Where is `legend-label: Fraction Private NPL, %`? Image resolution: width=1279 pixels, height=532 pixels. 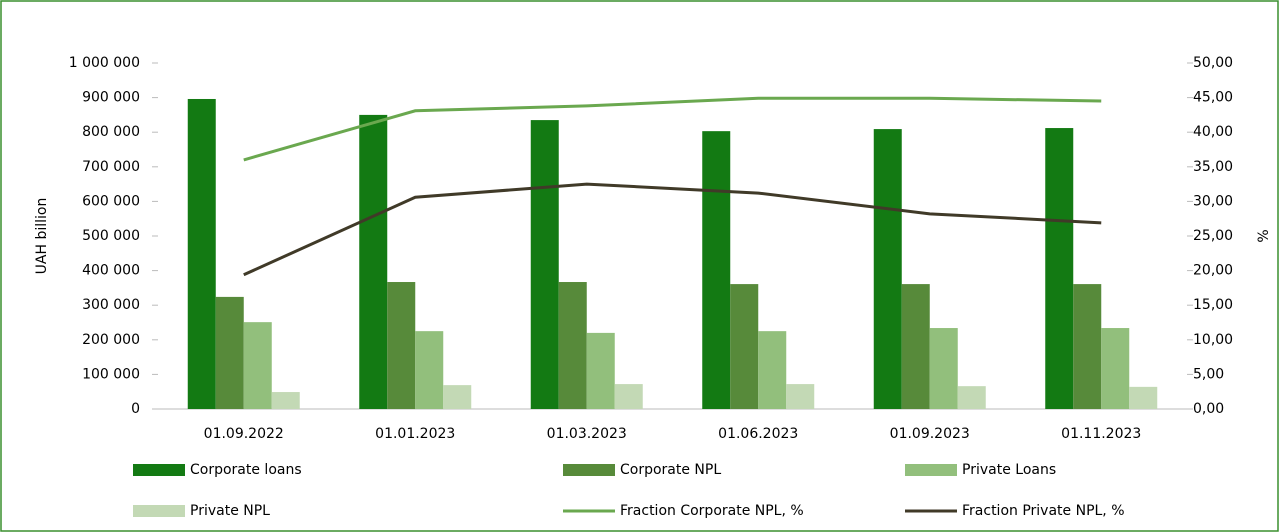
legend-label: Fraction Private NPL, % is located at coordinates (1043, 511).